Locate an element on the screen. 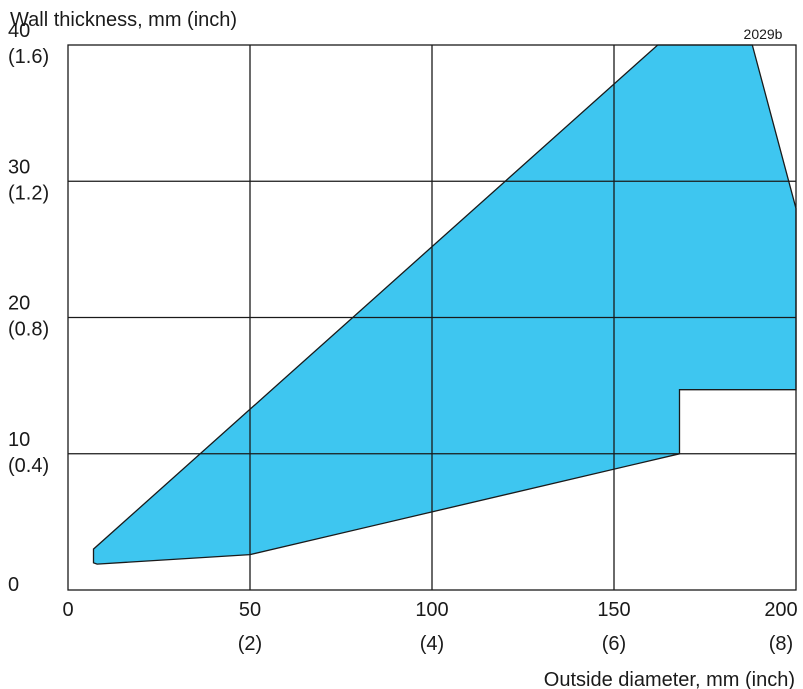 The image size is (803, 689). y-tick-sublabel-20: (0.8) is located at coordinates (28, 330).